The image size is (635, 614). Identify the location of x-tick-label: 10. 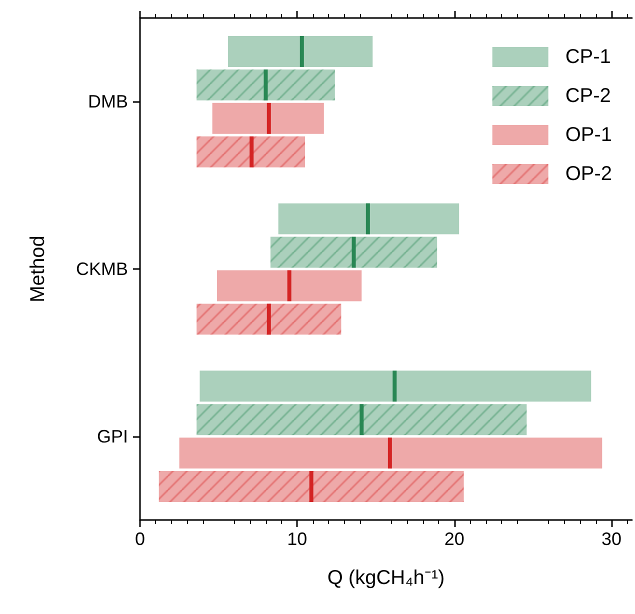
(297, 539).